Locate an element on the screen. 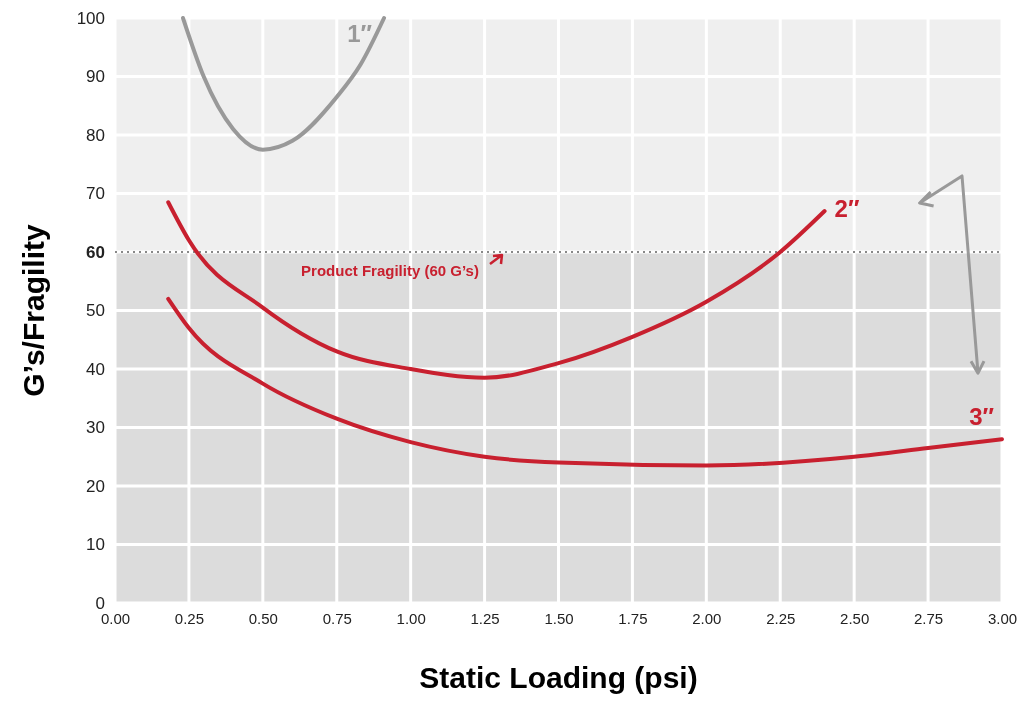 Image resolution: width=1030 pixels, height=702 pixels. y-tick-label: 20 is located at coordinates (95, 486).